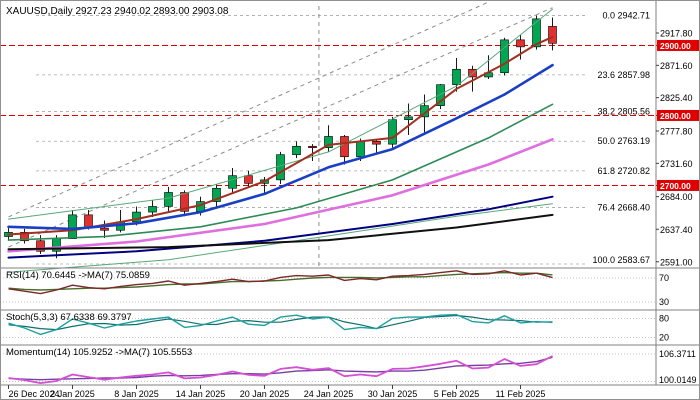  I want to click on momentum-axis-label: 100.0149, so click(678, 380).